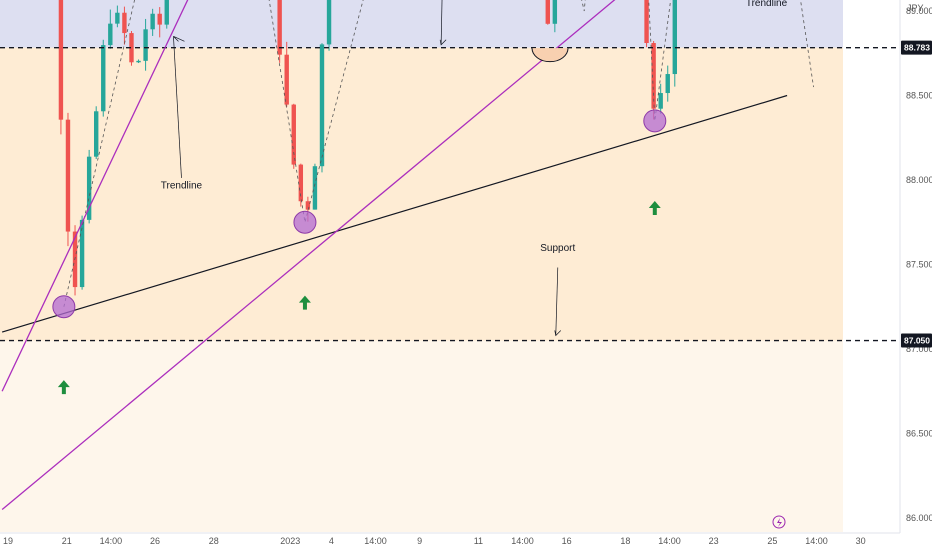 The image size is (932, 550). I want to click on price-axis-bg, so click(916, 275).